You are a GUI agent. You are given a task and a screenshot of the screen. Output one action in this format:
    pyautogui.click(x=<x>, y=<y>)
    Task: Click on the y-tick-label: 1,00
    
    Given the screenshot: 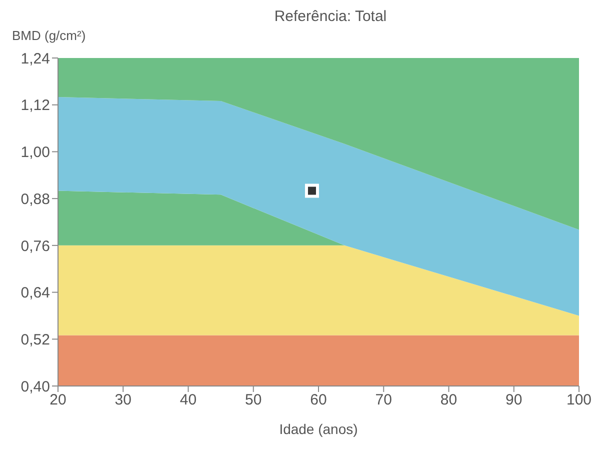 What is the action you would take?
    pyautogui.click(x=35, y=153)
    